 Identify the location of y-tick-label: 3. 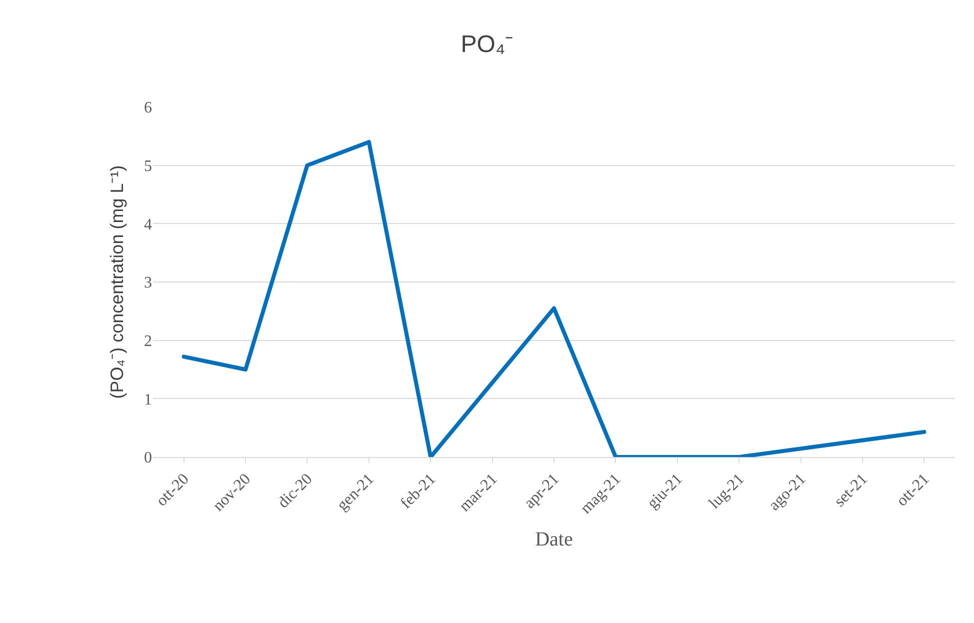
(148, 283).